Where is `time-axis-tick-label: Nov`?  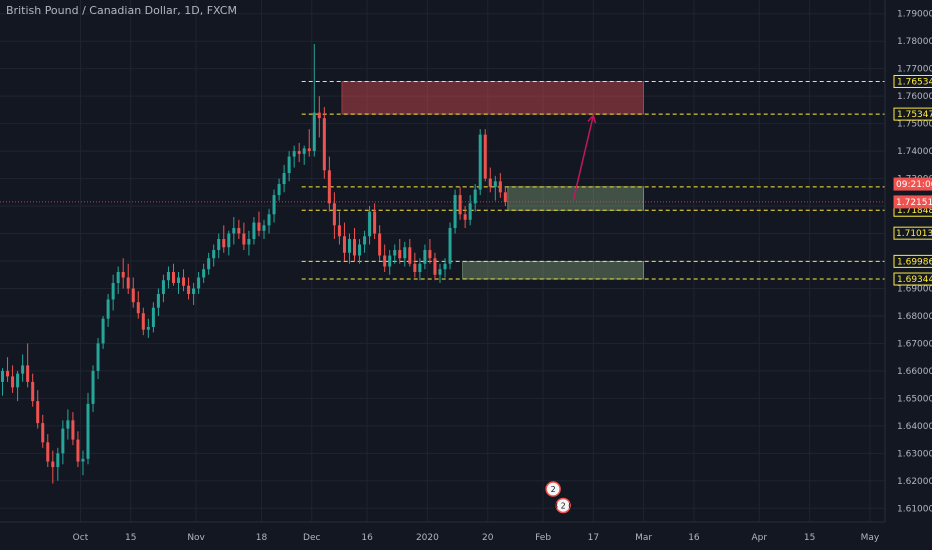 time-axis-tick-label: Nov is located at coordinates (196, 538).